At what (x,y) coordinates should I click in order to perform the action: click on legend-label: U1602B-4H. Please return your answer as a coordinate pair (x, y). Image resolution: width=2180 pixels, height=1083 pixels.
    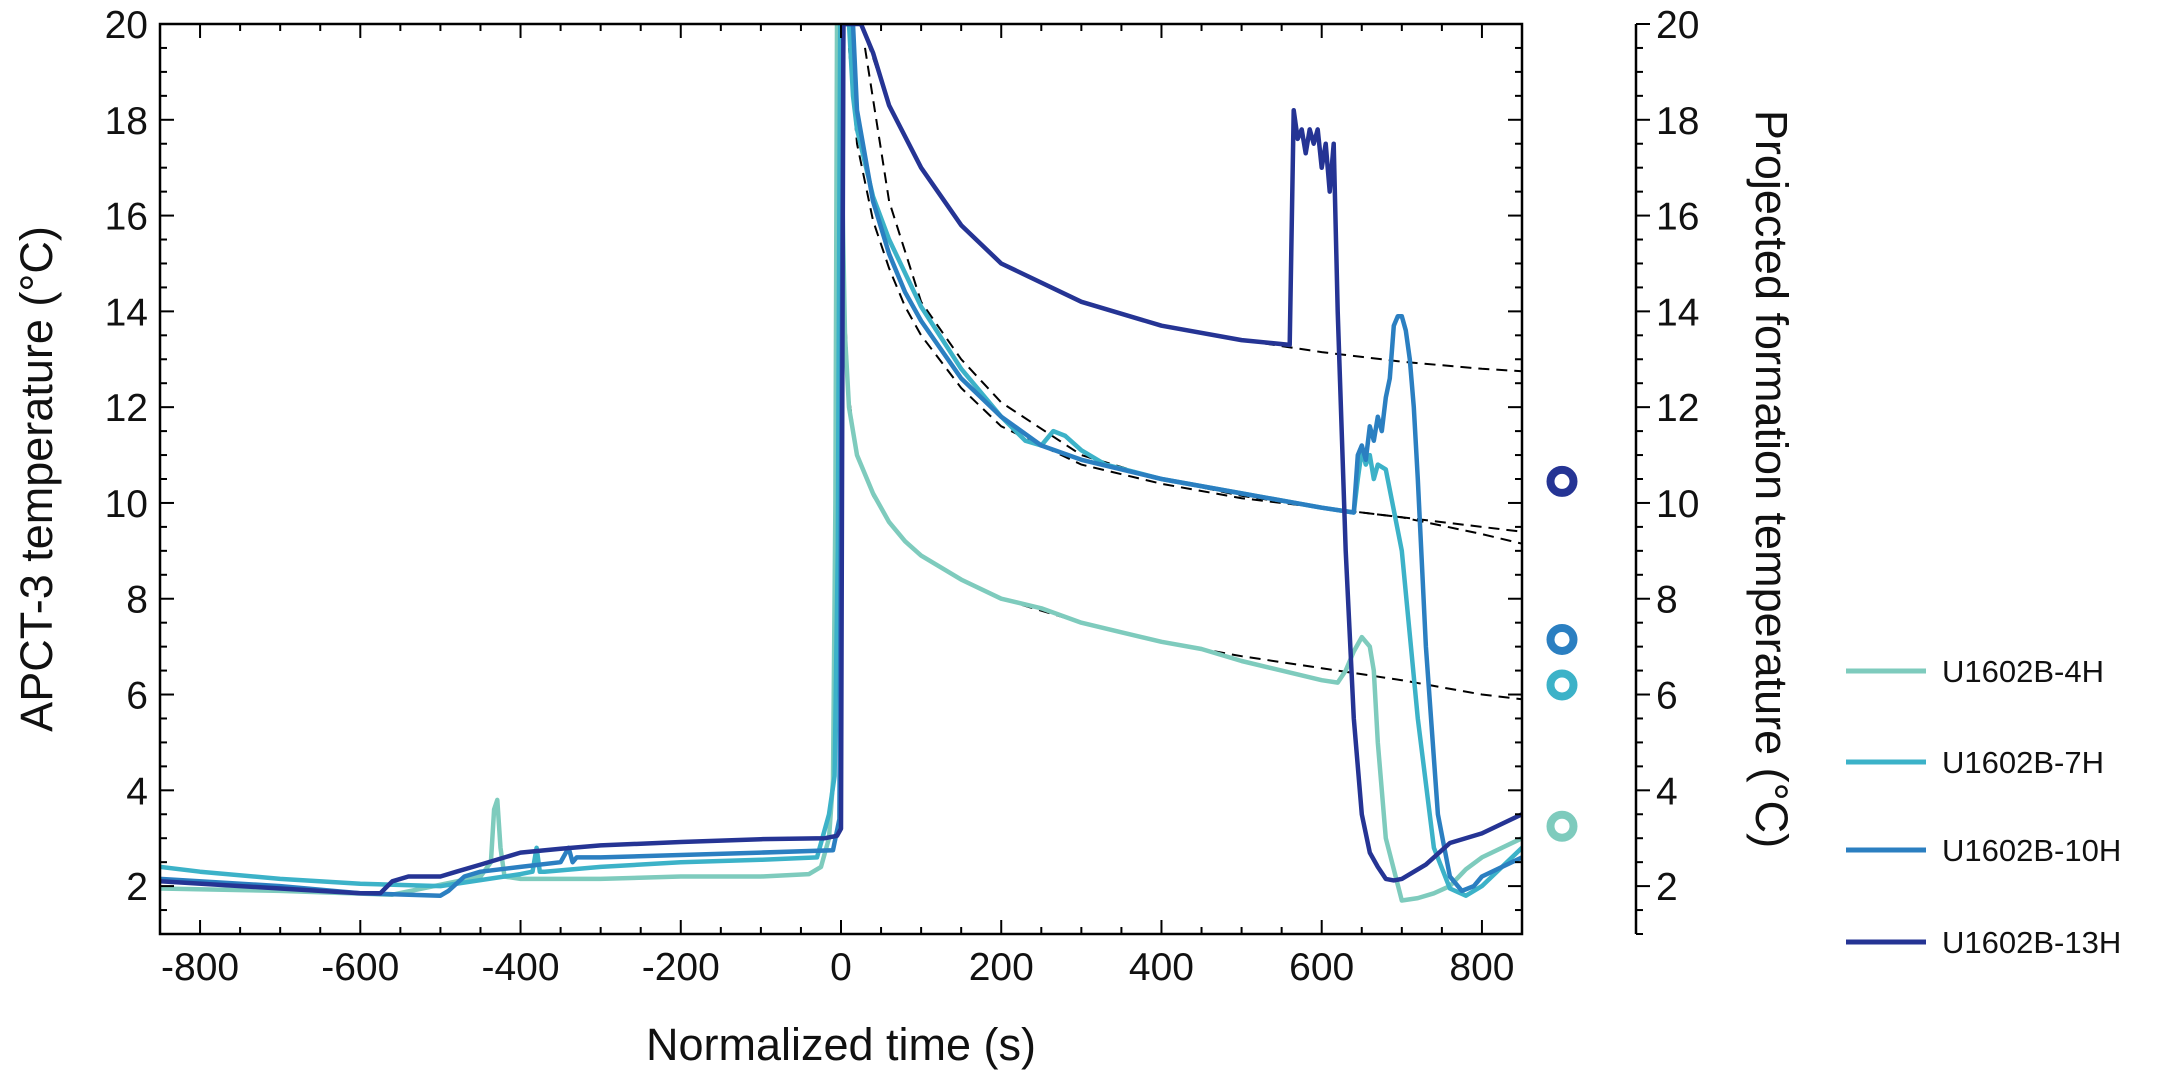
    Looking at the image, I should click on (2023, 671).